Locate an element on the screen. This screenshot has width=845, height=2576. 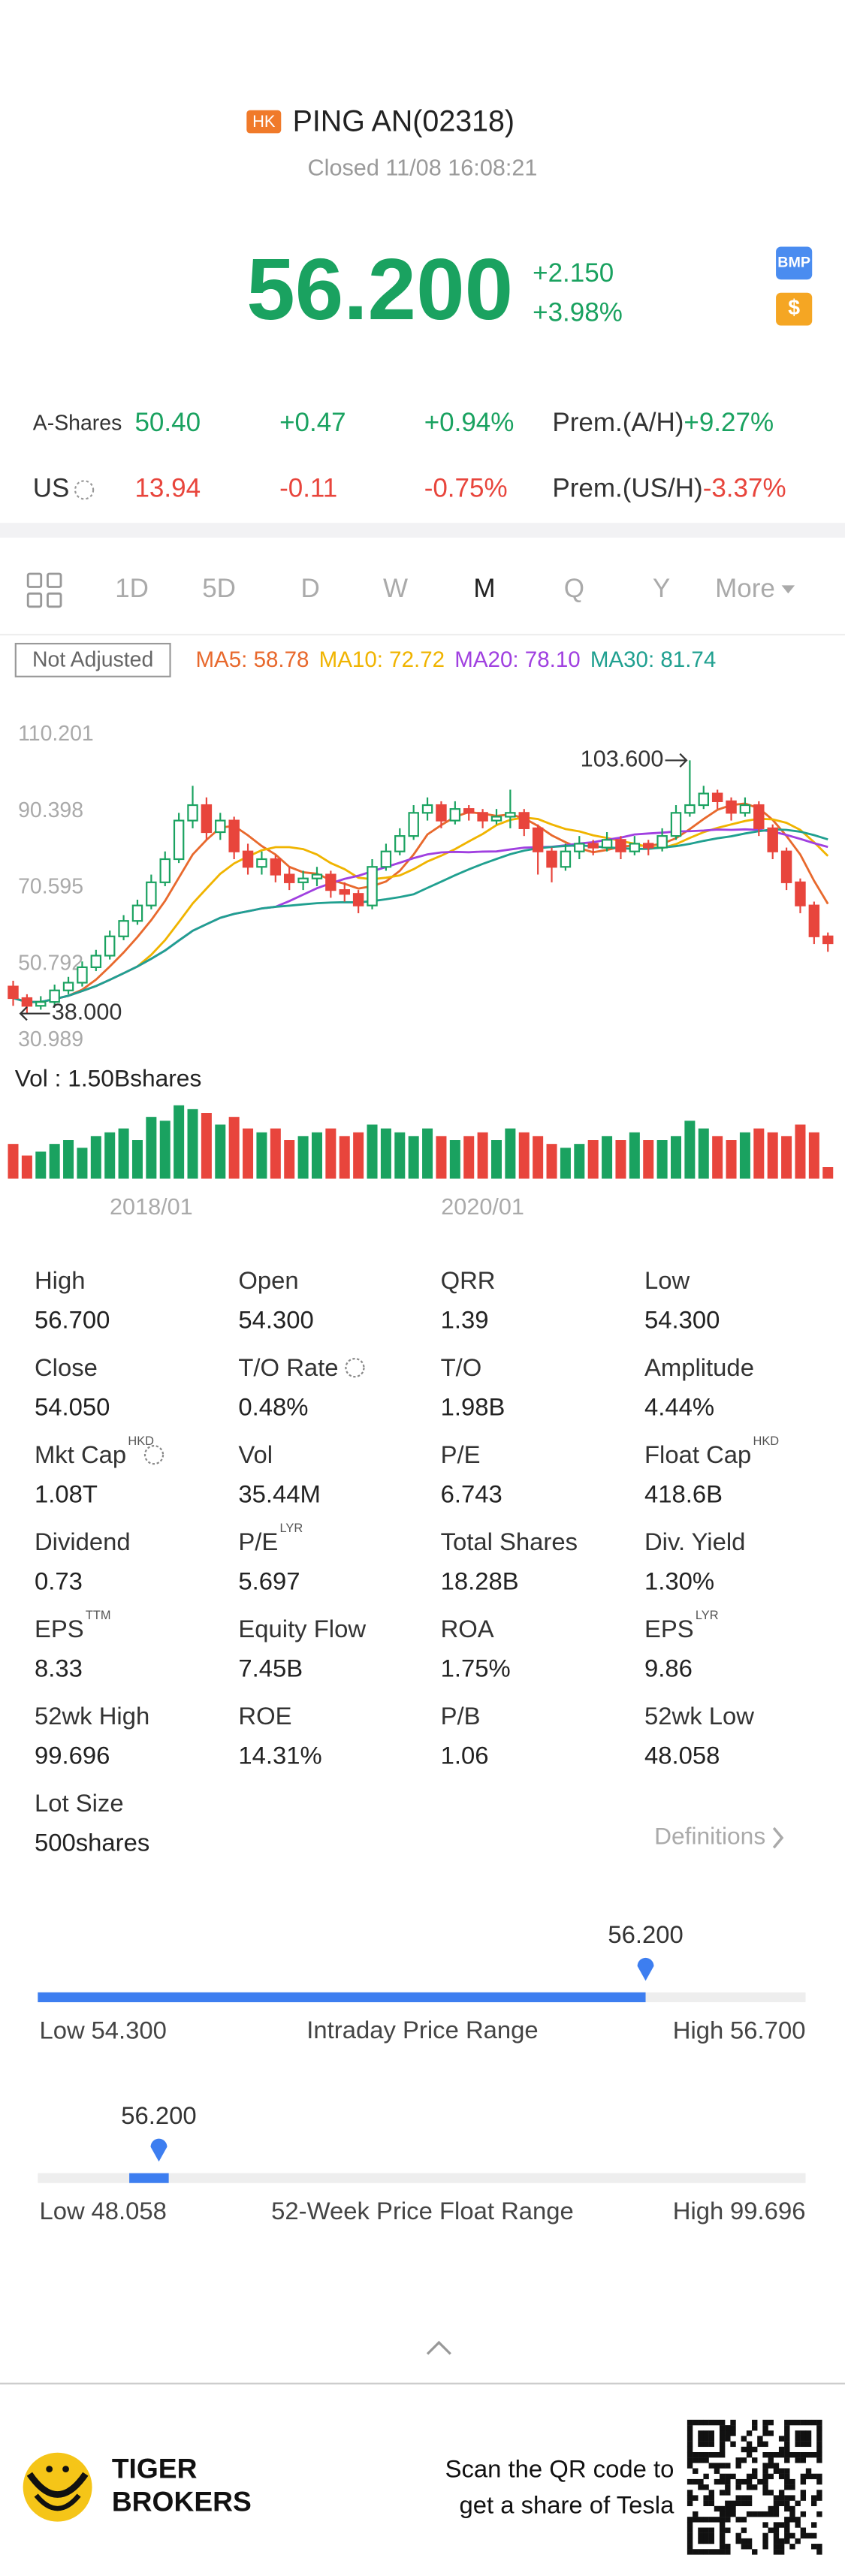
period-tab: D is located at coordinates (310, 588).